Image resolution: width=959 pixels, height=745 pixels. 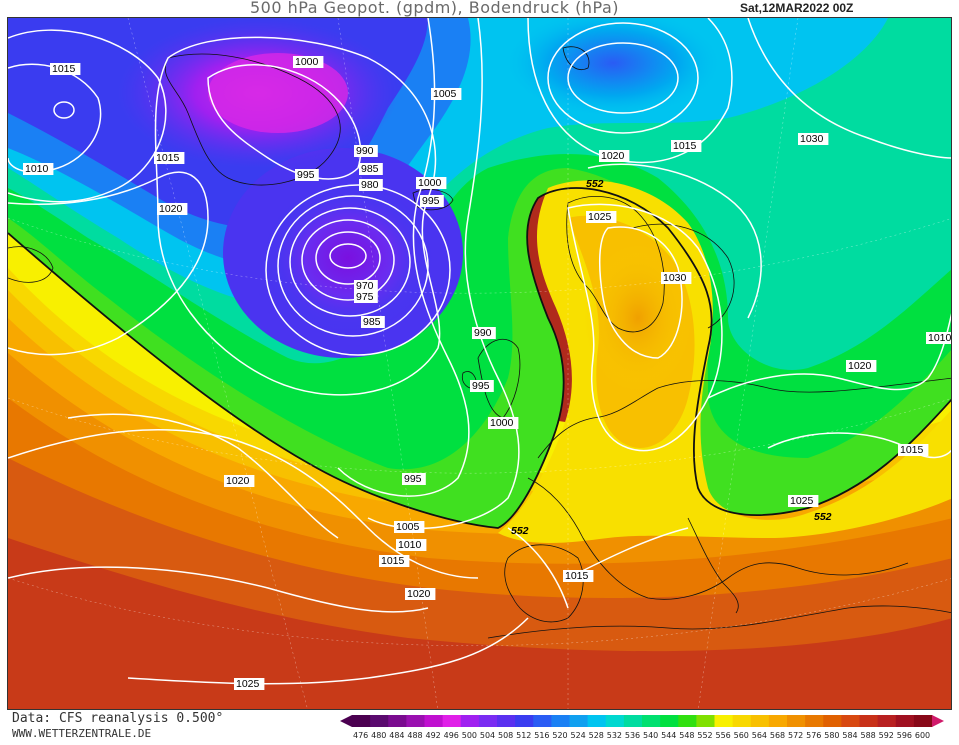 I want to click on isobar-label: 995, so click(x=482, y=386).